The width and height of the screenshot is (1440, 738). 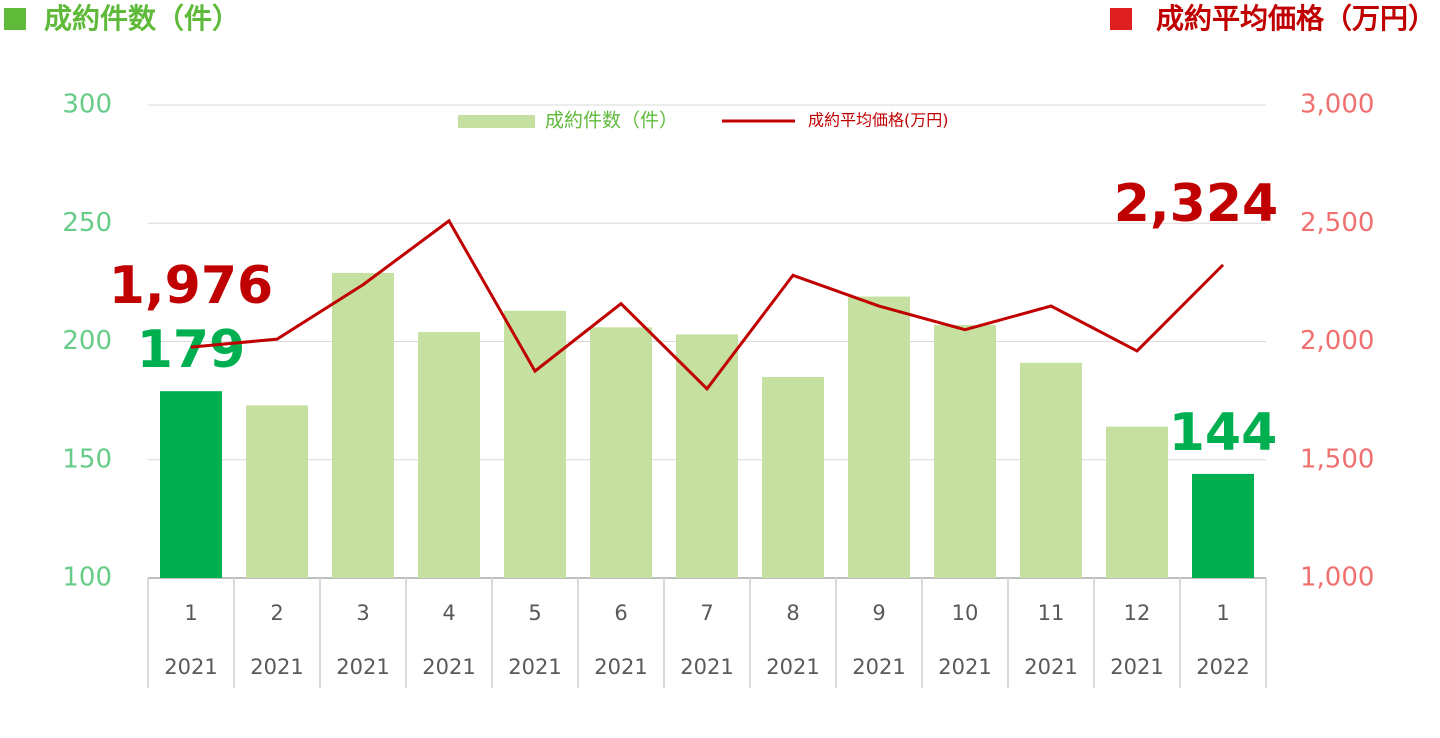 I want to click on x-tick-label: 6, so click(x=620, y=613).